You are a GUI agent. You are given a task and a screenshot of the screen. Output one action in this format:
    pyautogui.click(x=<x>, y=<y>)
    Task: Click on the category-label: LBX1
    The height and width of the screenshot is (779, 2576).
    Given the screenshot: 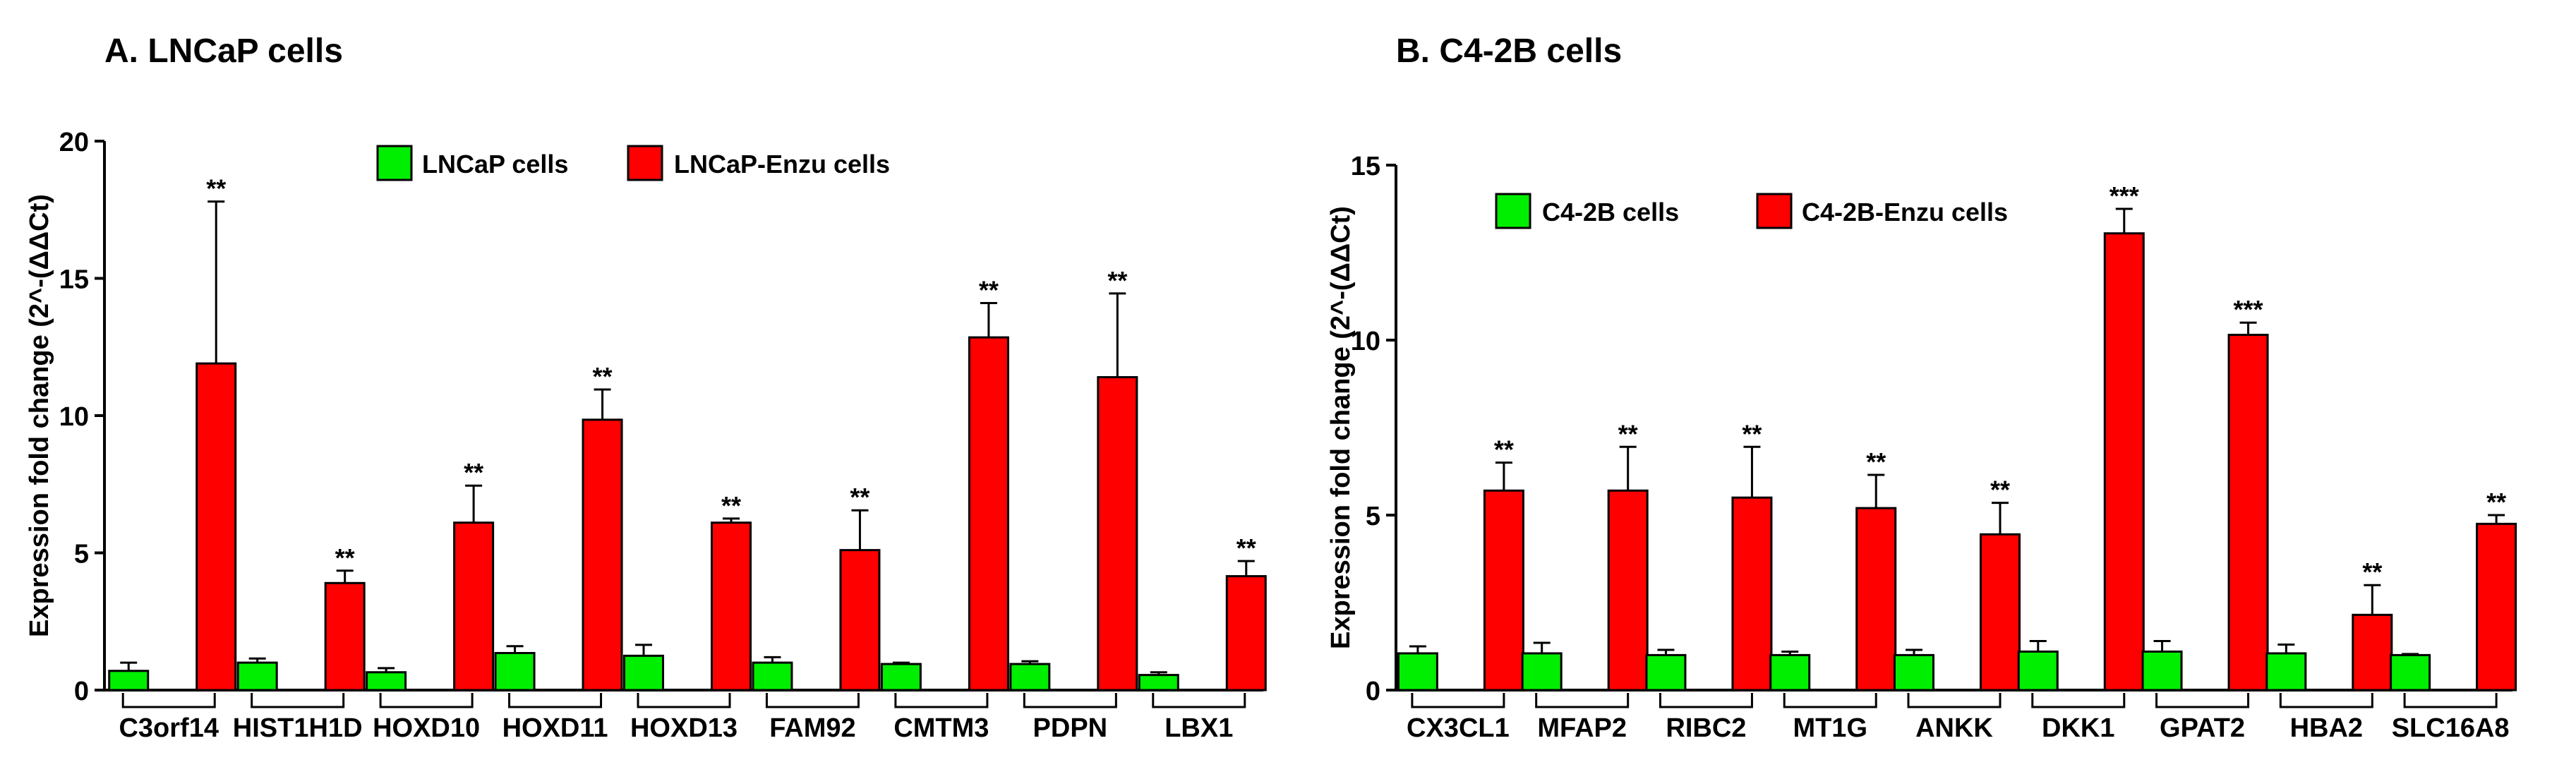 What is the action you would take?
    pyautogui.click(x=1198, y=728)
    